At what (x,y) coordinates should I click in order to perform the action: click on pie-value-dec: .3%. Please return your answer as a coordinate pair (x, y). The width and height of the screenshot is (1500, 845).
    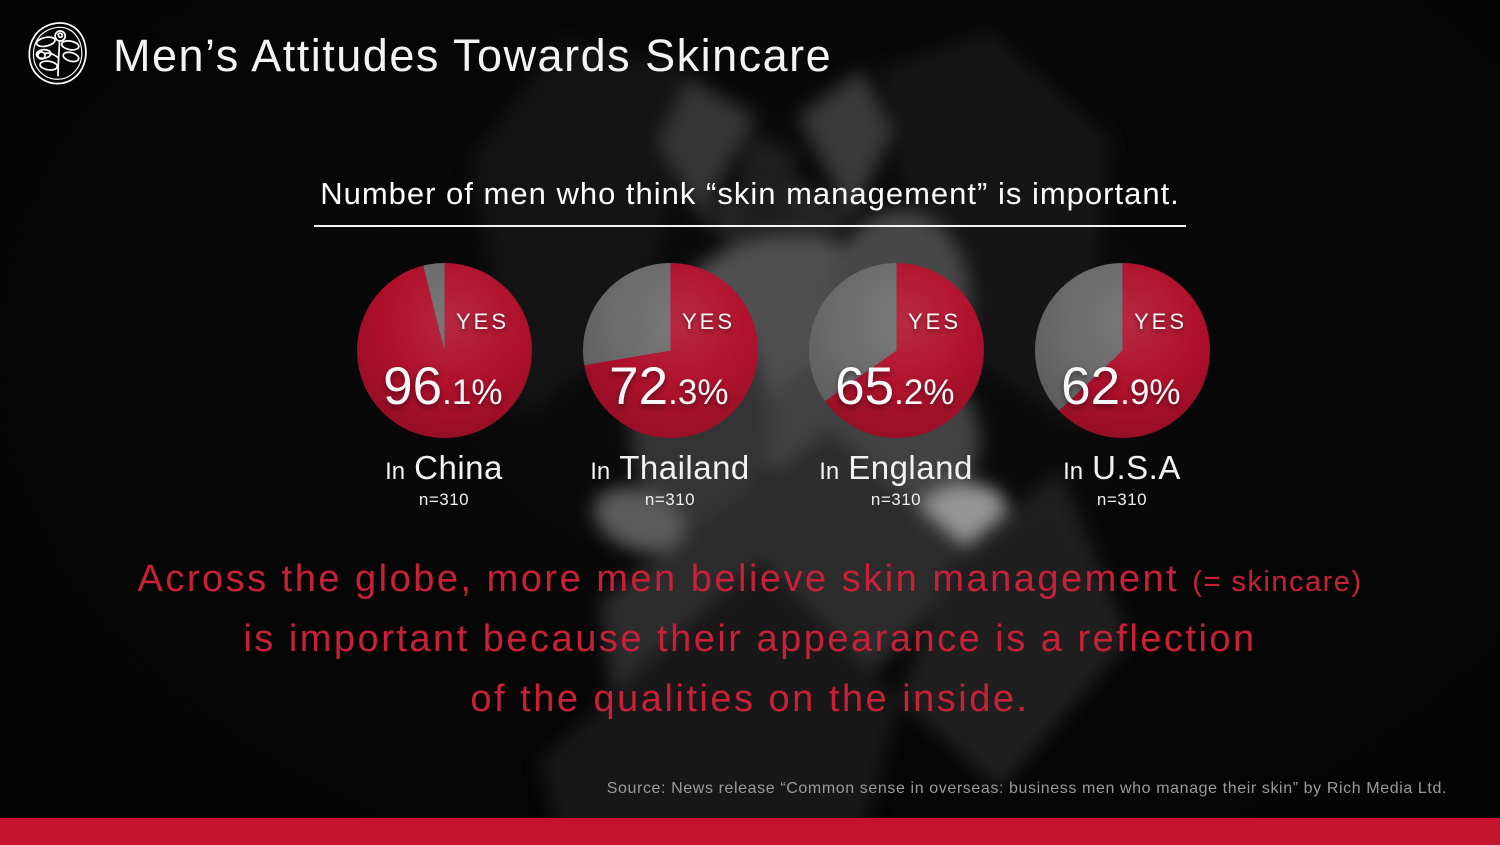
    Looking at the image, I should click on (698, 392).